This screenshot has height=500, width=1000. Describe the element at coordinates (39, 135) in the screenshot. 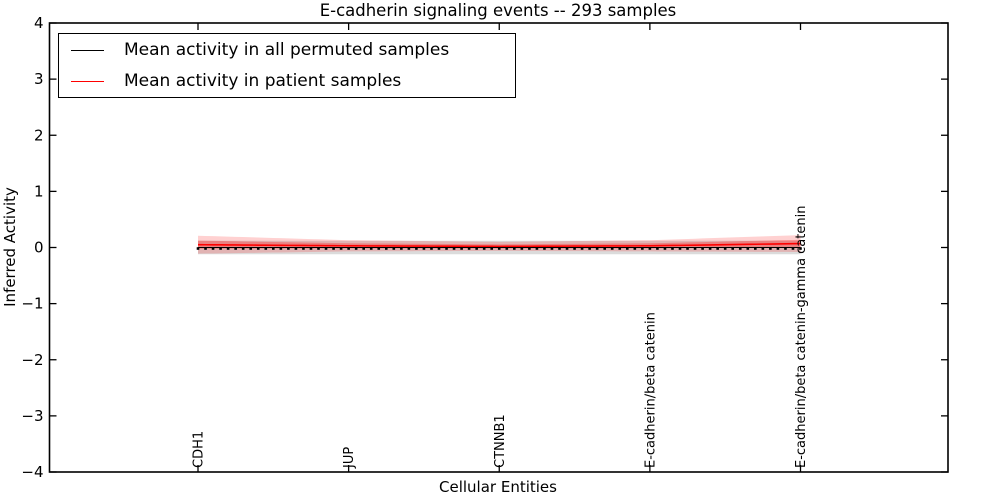

I see `y-tick-label: 2` at that location.